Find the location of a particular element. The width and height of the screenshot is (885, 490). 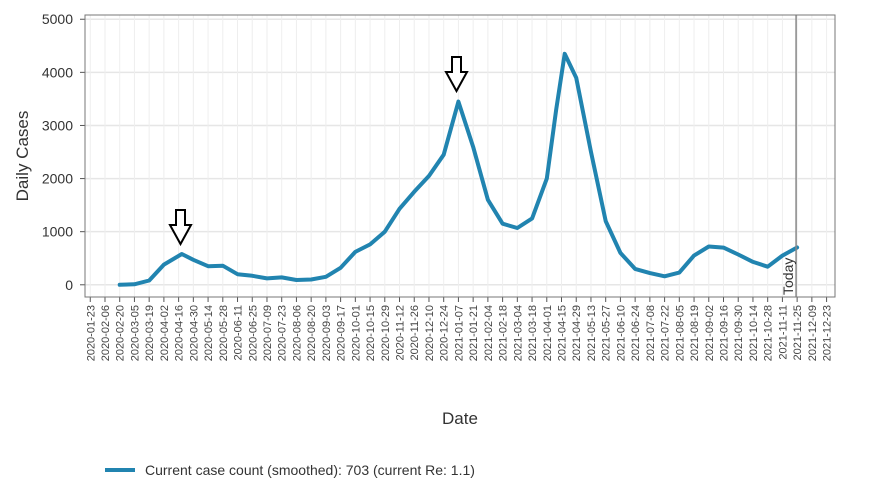

x-tick-label: 2021-12-09 is located at coordinates (813, 333).